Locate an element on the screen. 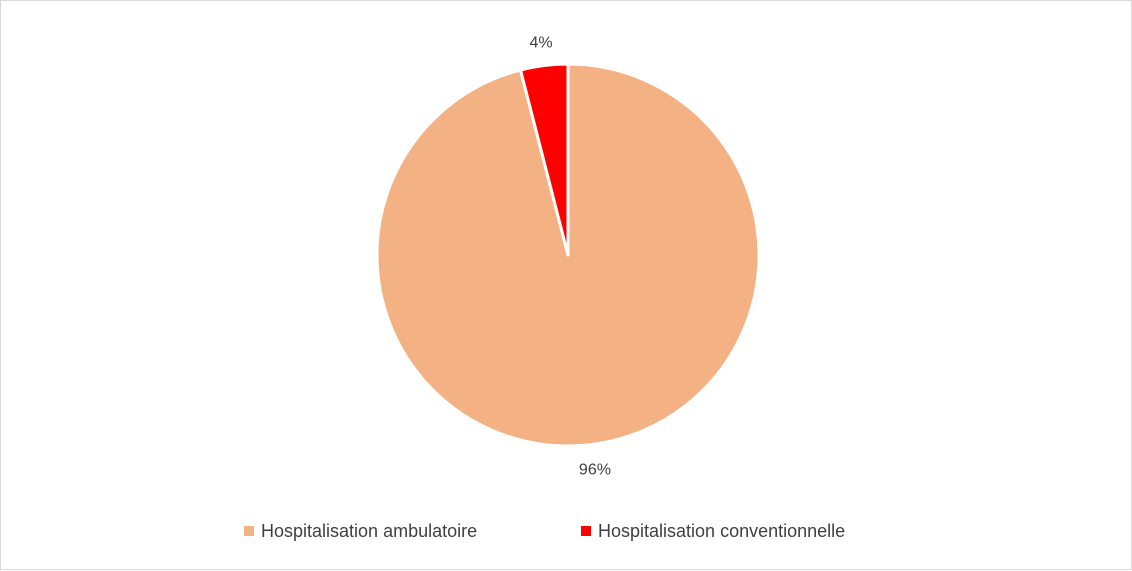 This screenshot has width=1132, height=571. legend-label-hospitalisation-conventionnelle: Hospitalisation conventionnelle is located at coordinates (721, 531).